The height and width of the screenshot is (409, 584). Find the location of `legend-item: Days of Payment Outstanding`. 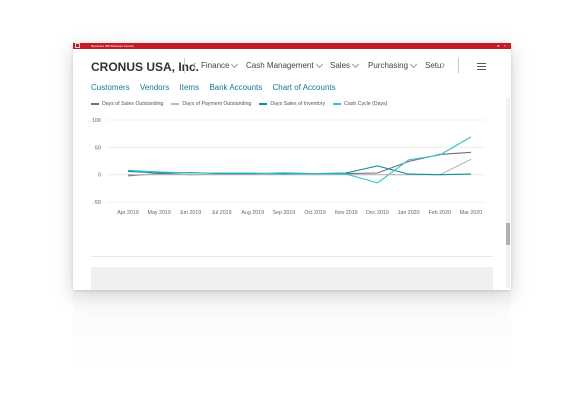

legend-item: Days of Payment Outstanding is located at coordinates (211, 104).